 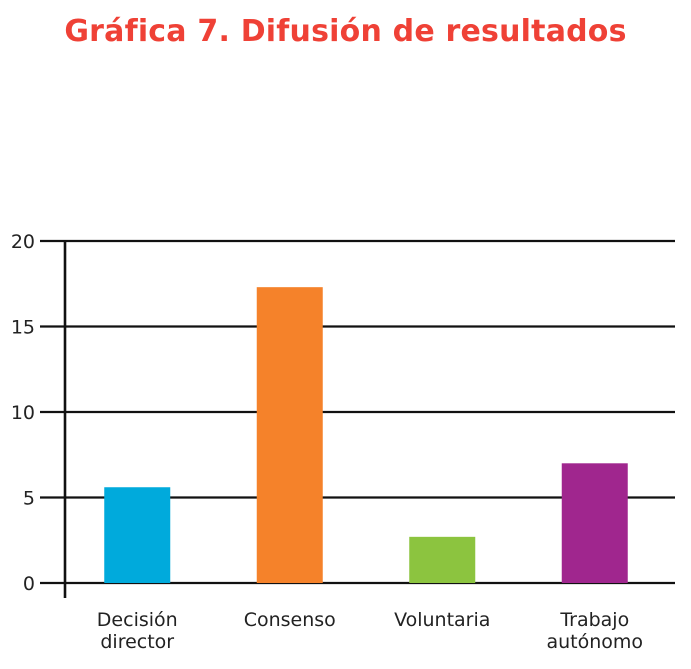 I want to click on x-category-label: Voluntaria, so click(x=442, y=620).